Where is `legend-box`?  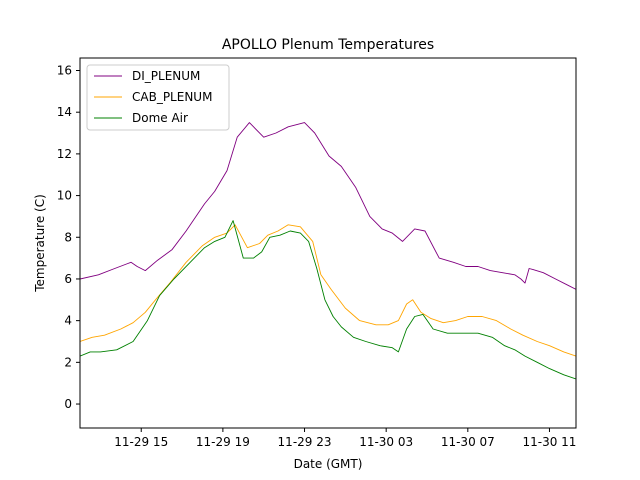
legend-box is located at coordinates (158, 97).